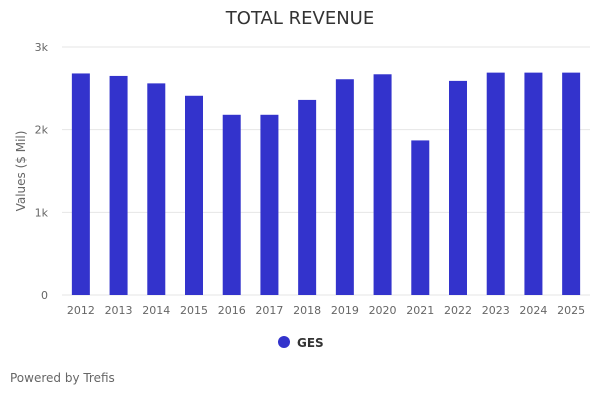 The image size is (600, 400). Describe the element at coordinates (44, 295) in the screenshot. I see `y-tick-label: 0` at that location.